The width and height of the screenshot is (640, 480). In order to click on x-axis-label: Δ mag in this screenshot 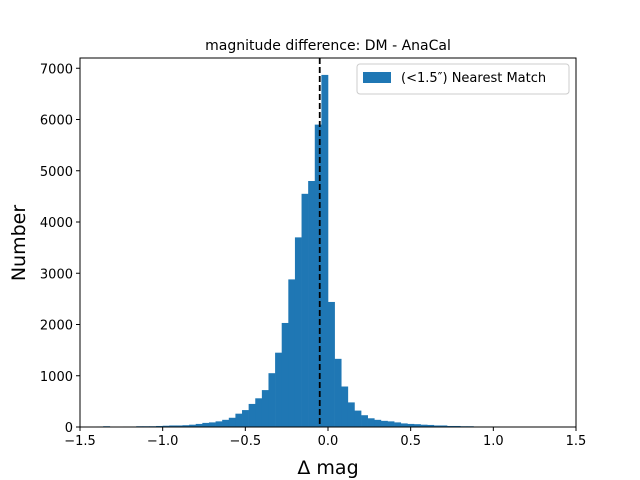, I will do `click(327, 468)`.